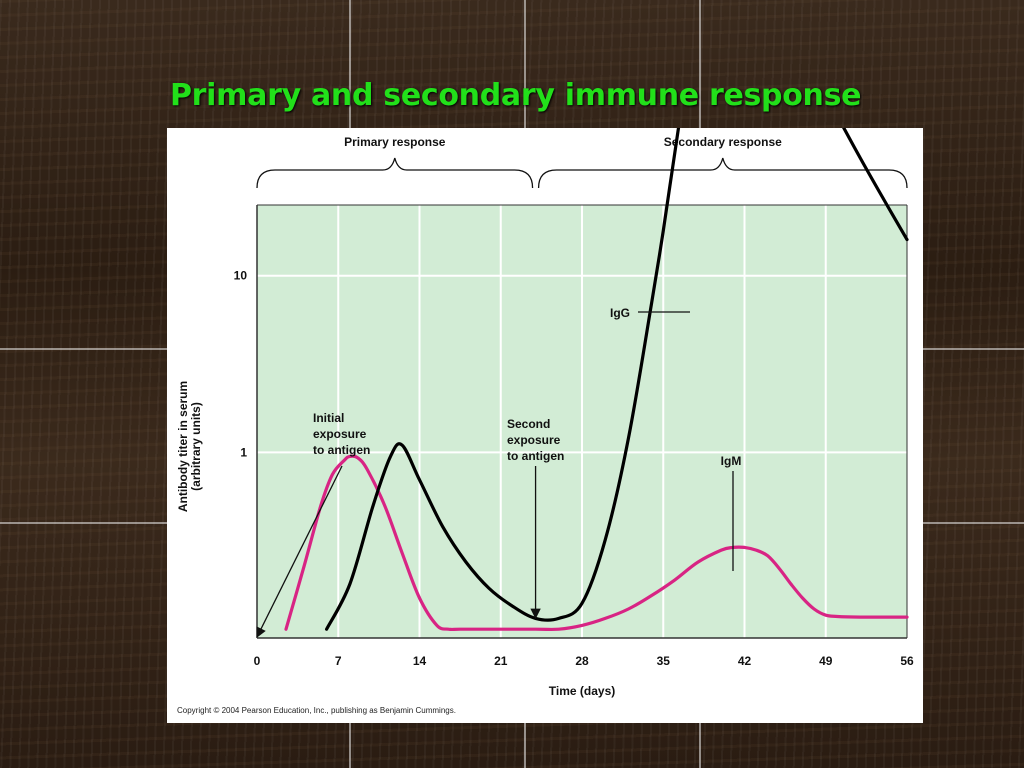  Describe the element at coordinates (664, 661) in the screenshot. I see `x-tick-label: 35` at that location.